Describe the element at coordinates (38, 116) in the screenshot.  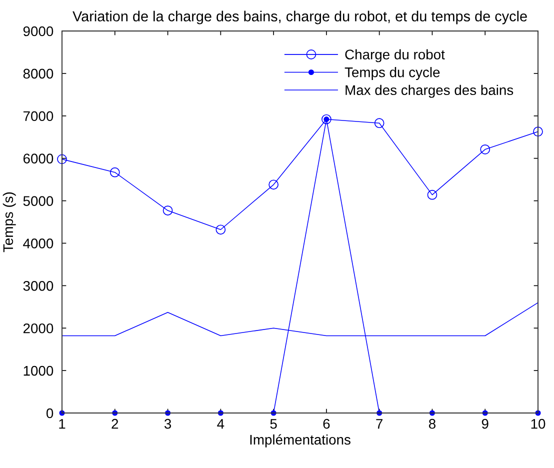
I see `y-tick-label: 7000` at that location.